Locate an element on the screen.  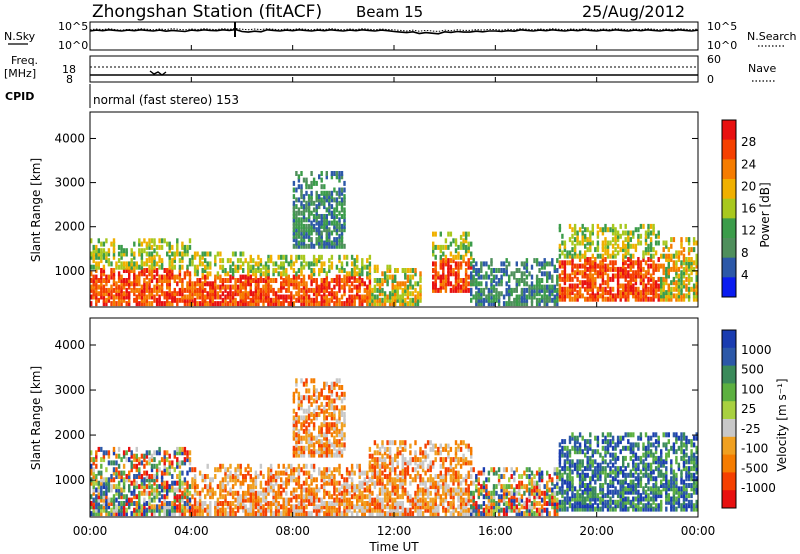
station-title: Zhongshan Station (fitACF) is located at coordinates (207, 12).